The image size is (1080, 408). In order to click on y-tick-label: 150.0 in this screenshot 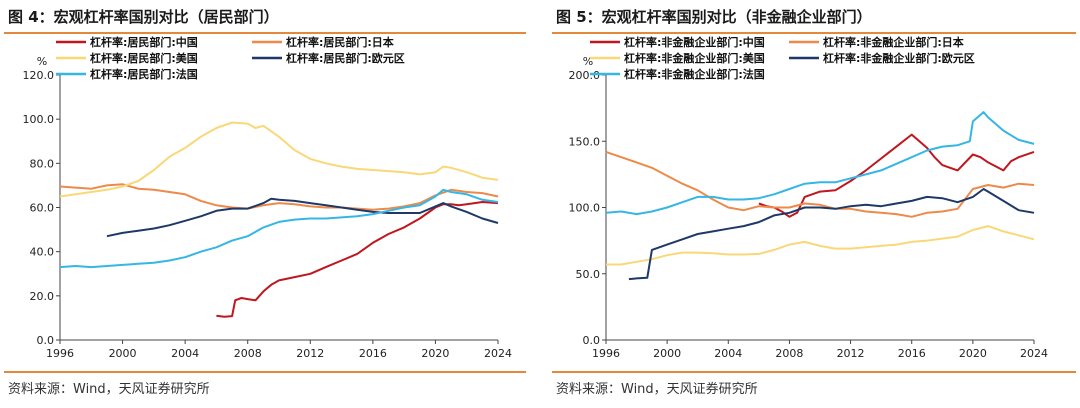, I will do `click(585, 141)`.